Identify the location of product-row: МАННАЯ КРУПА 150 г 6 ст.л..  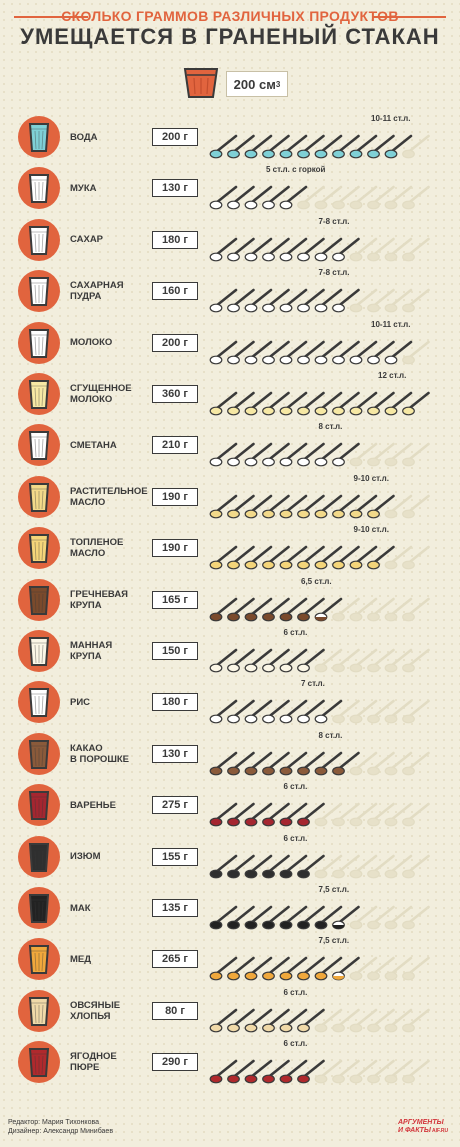
(230, 654).